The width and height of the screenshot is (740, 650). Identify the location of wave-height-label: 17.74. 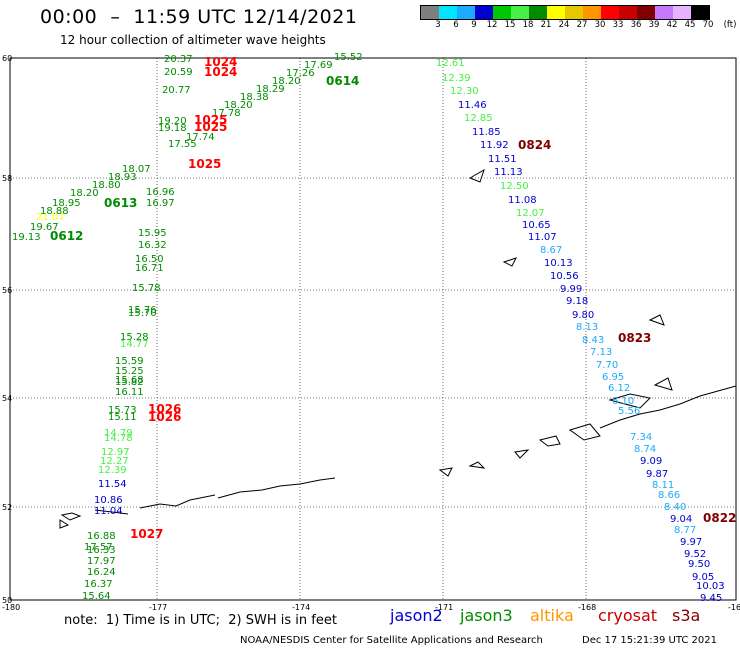
(200, 137).